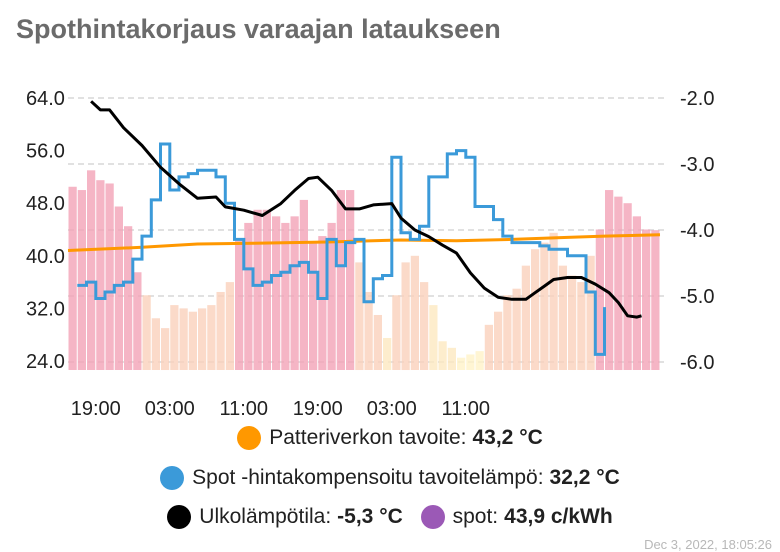 This screenshot has width=780, height=552. Describe the element at coordinates (45, 309) in the screenshot. I see `left-tick-label: 32.0` at that location.